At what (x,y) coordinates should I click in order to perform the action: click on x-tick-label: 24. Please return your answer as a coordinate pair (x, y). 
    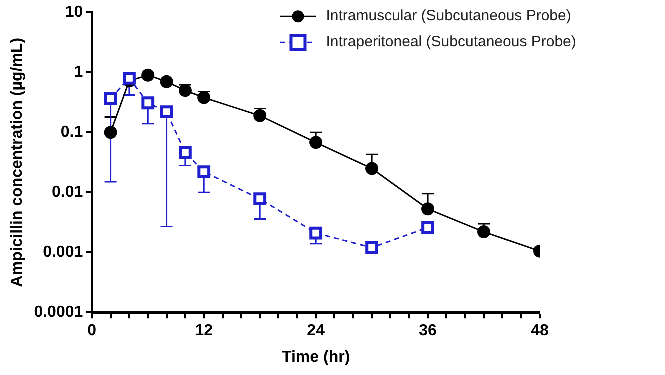
    Looking at the image, I should click on (316, 331).